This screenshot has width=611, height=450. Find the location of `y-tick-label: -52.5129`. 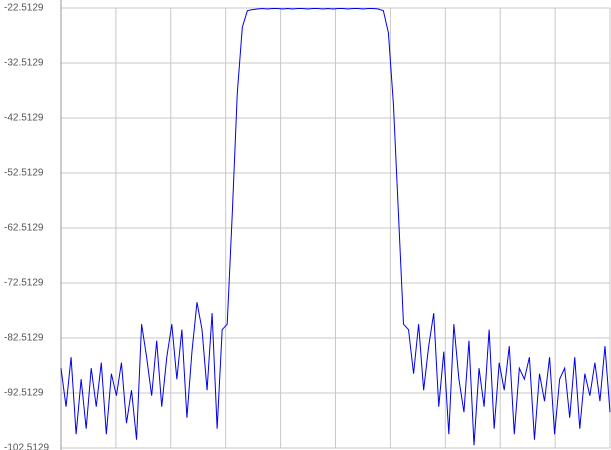

y-tick-label: -52.5129 is located at coordinates (24, 173).